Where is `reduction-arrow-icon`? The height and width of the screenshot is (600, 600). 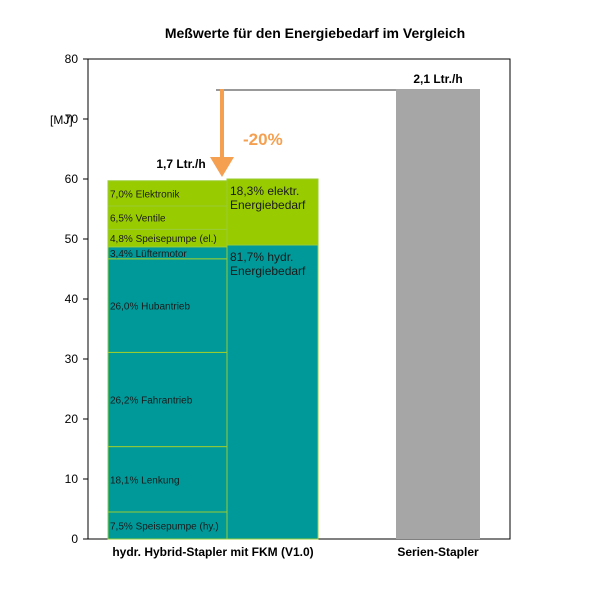
reduction-arrow-icon is located at coordinates (222, 167).